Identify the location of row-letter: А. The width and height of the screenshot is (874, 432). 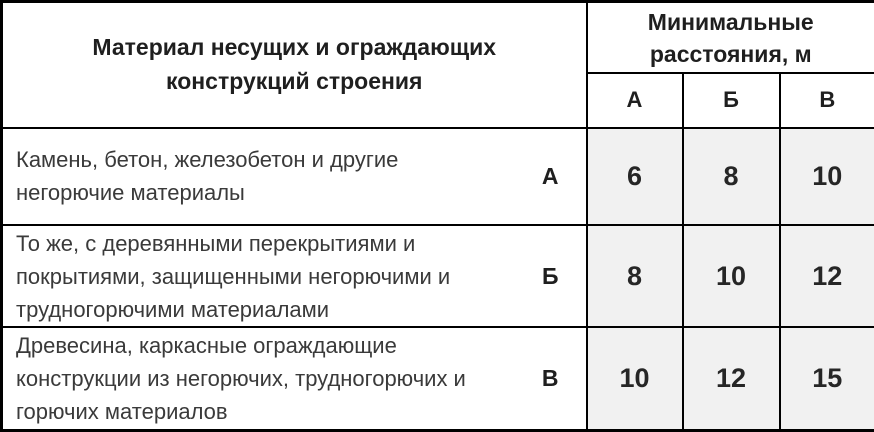
(550, 175).